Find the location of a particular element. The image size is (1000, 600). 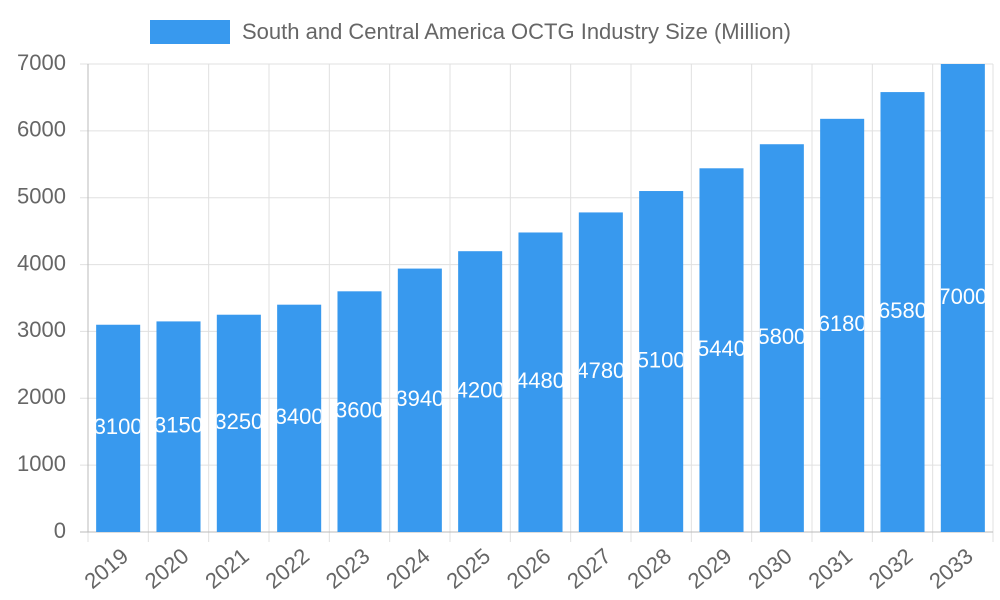

x-tick-label: 2027 is located at coordinates (589, 568).